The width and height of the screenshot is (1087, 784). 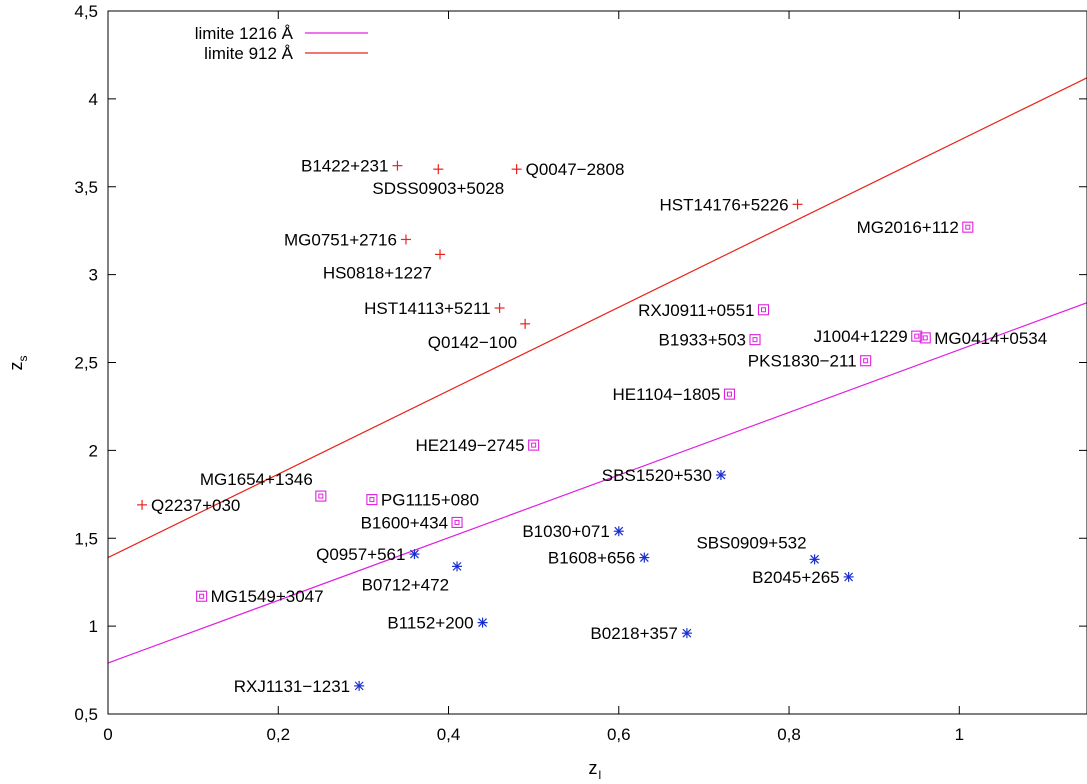 What do you see at coordinates (278, 734) in the screenshot?
I see `x-tick-label: 0,2` at bounding box center [278, 734].